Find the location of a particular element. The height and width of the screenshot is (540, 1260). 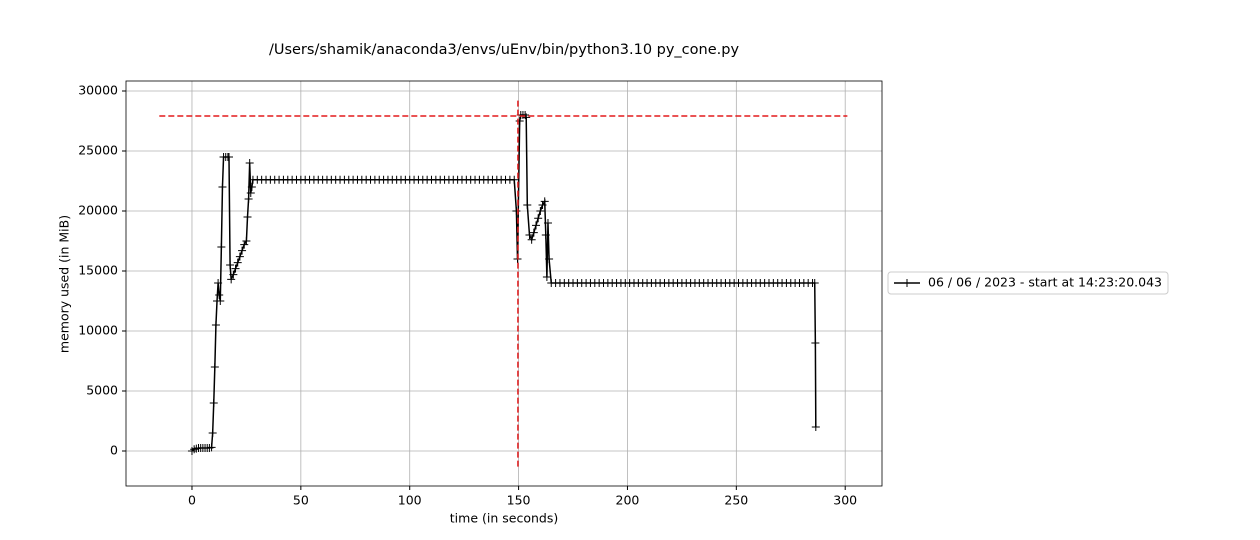

y-tick-label: 25000 is located at coordinates (98, 149).